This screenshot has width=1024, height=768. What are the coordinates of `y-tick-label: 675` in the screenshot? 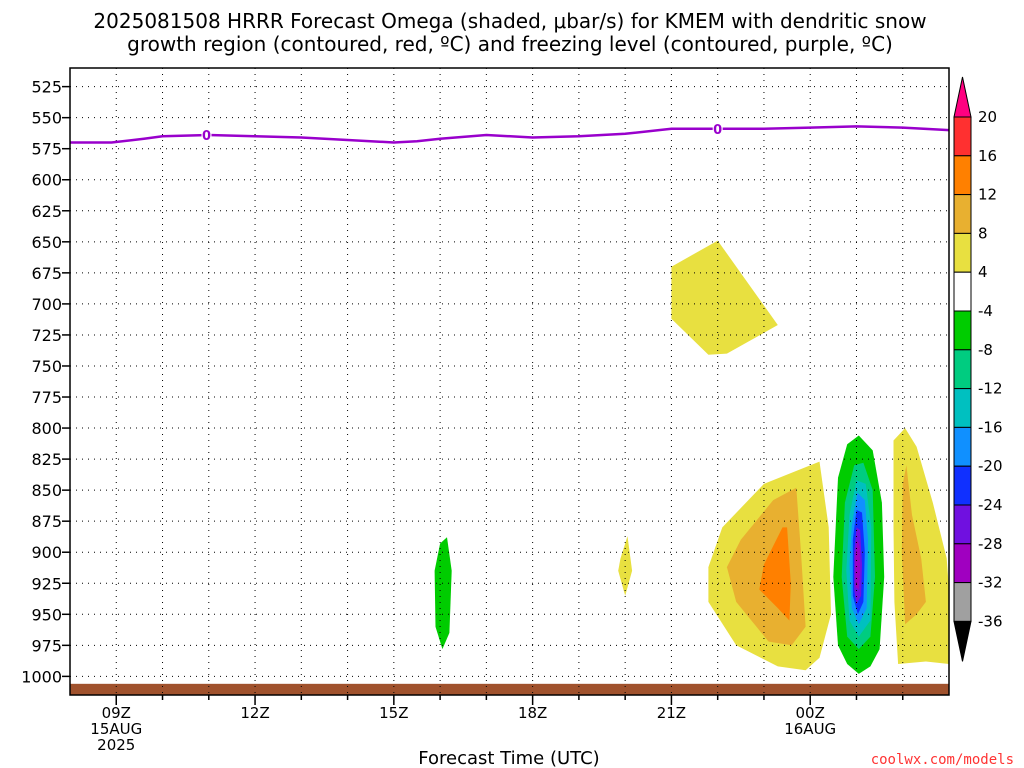 It's located at (46, 273).